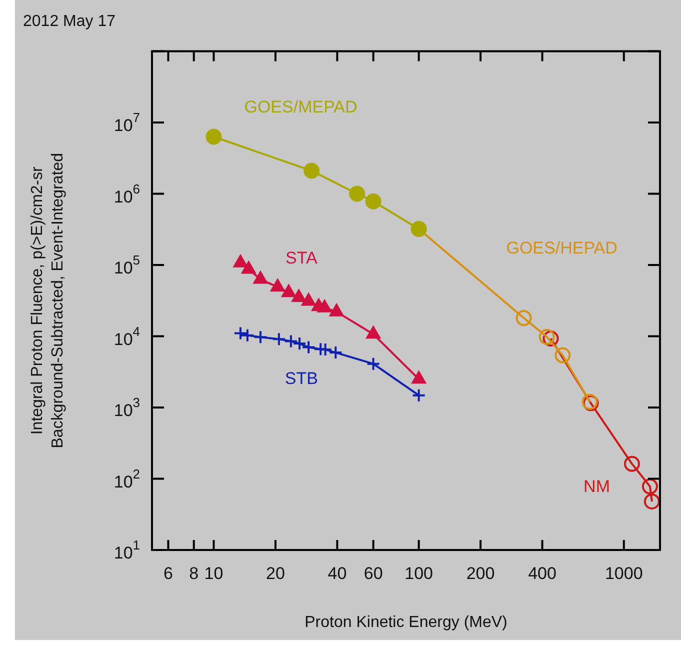 The image size is (681, 649). I want to click on x-tick-label: 200, so click(480, 573).